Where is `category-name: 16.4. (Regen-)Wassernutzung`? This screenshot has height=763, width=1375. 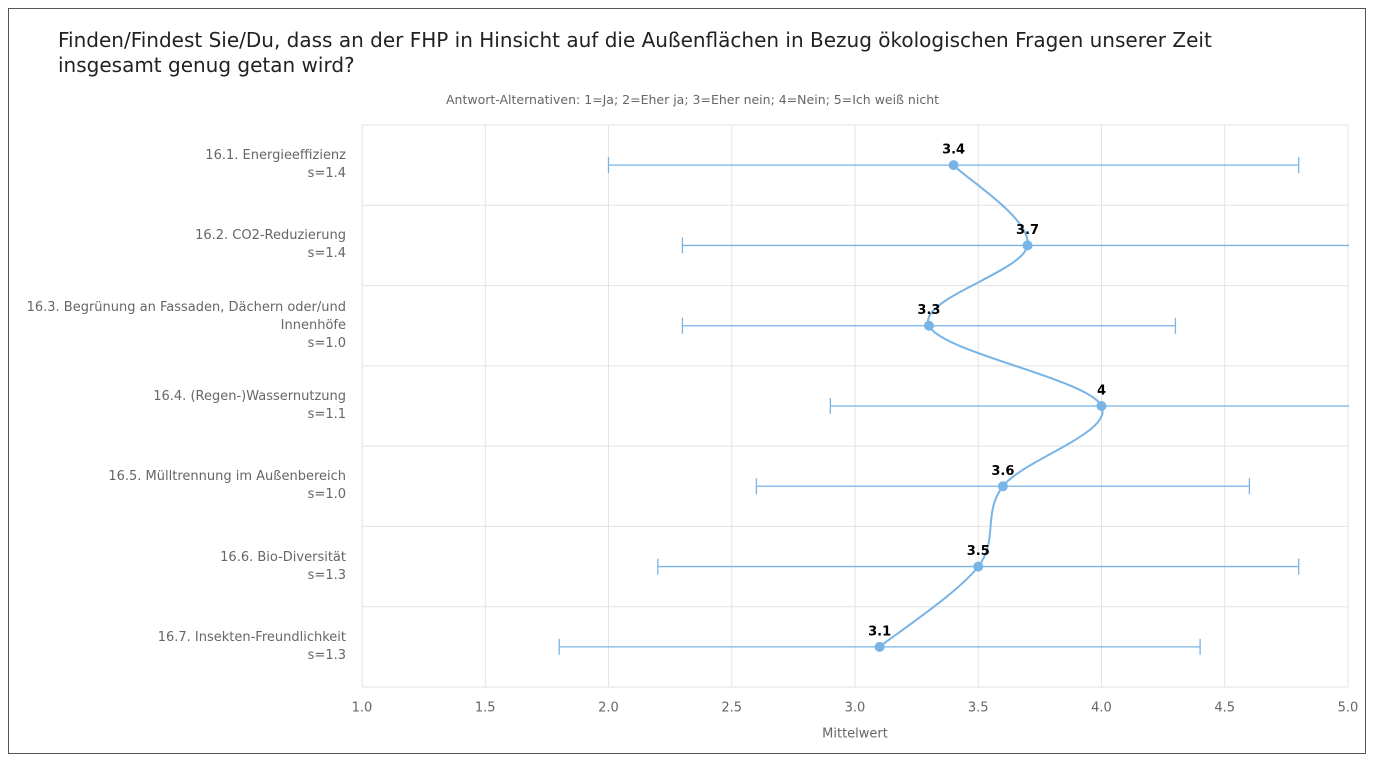
category-name: 16.4. (Regen-)Wassernutzung is located at coordinates (249, 396).